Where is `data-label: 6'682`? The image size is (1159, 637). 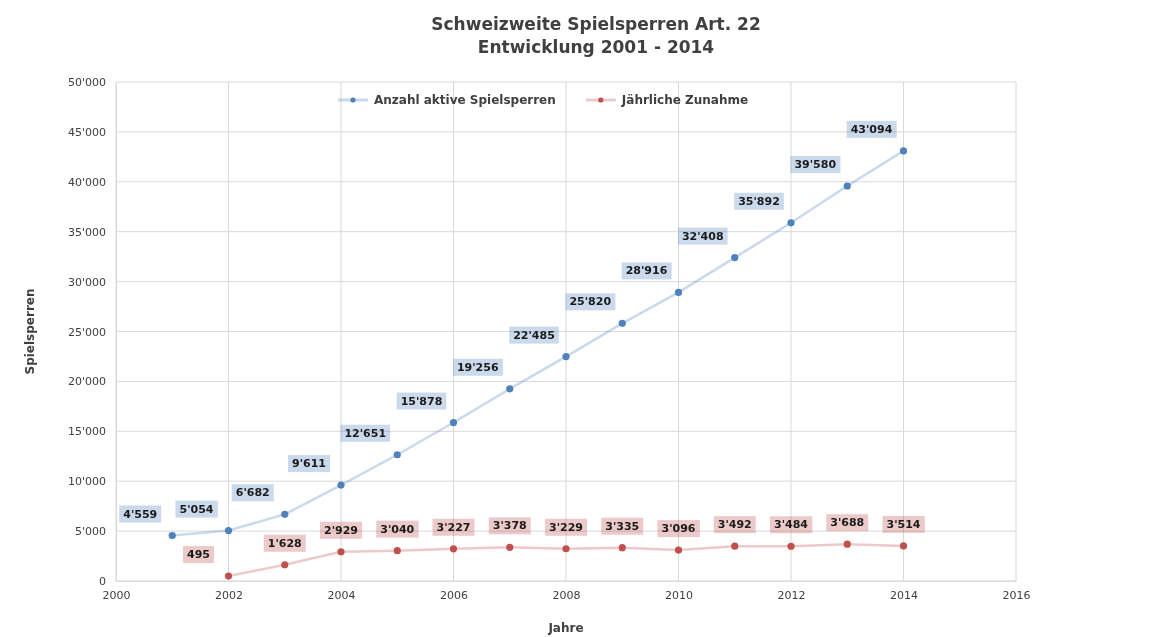 data-label: 6'682 is located at coordinates (252, 493).